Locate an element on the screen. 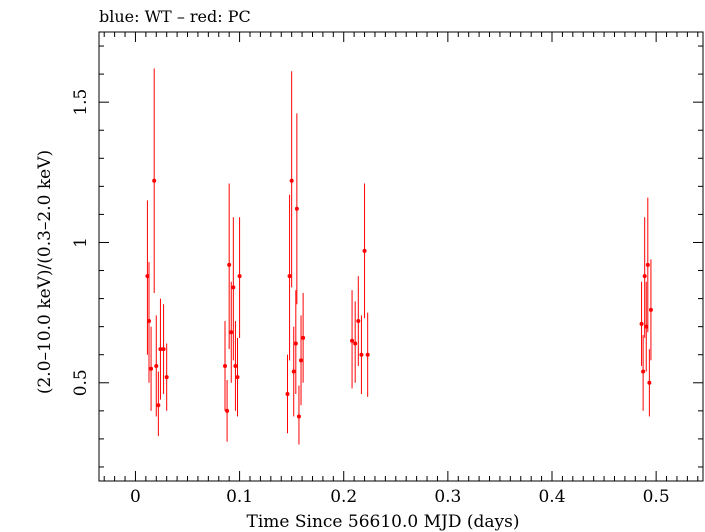  x-tick-label: 0.4 is located at coordinates (551, 497).